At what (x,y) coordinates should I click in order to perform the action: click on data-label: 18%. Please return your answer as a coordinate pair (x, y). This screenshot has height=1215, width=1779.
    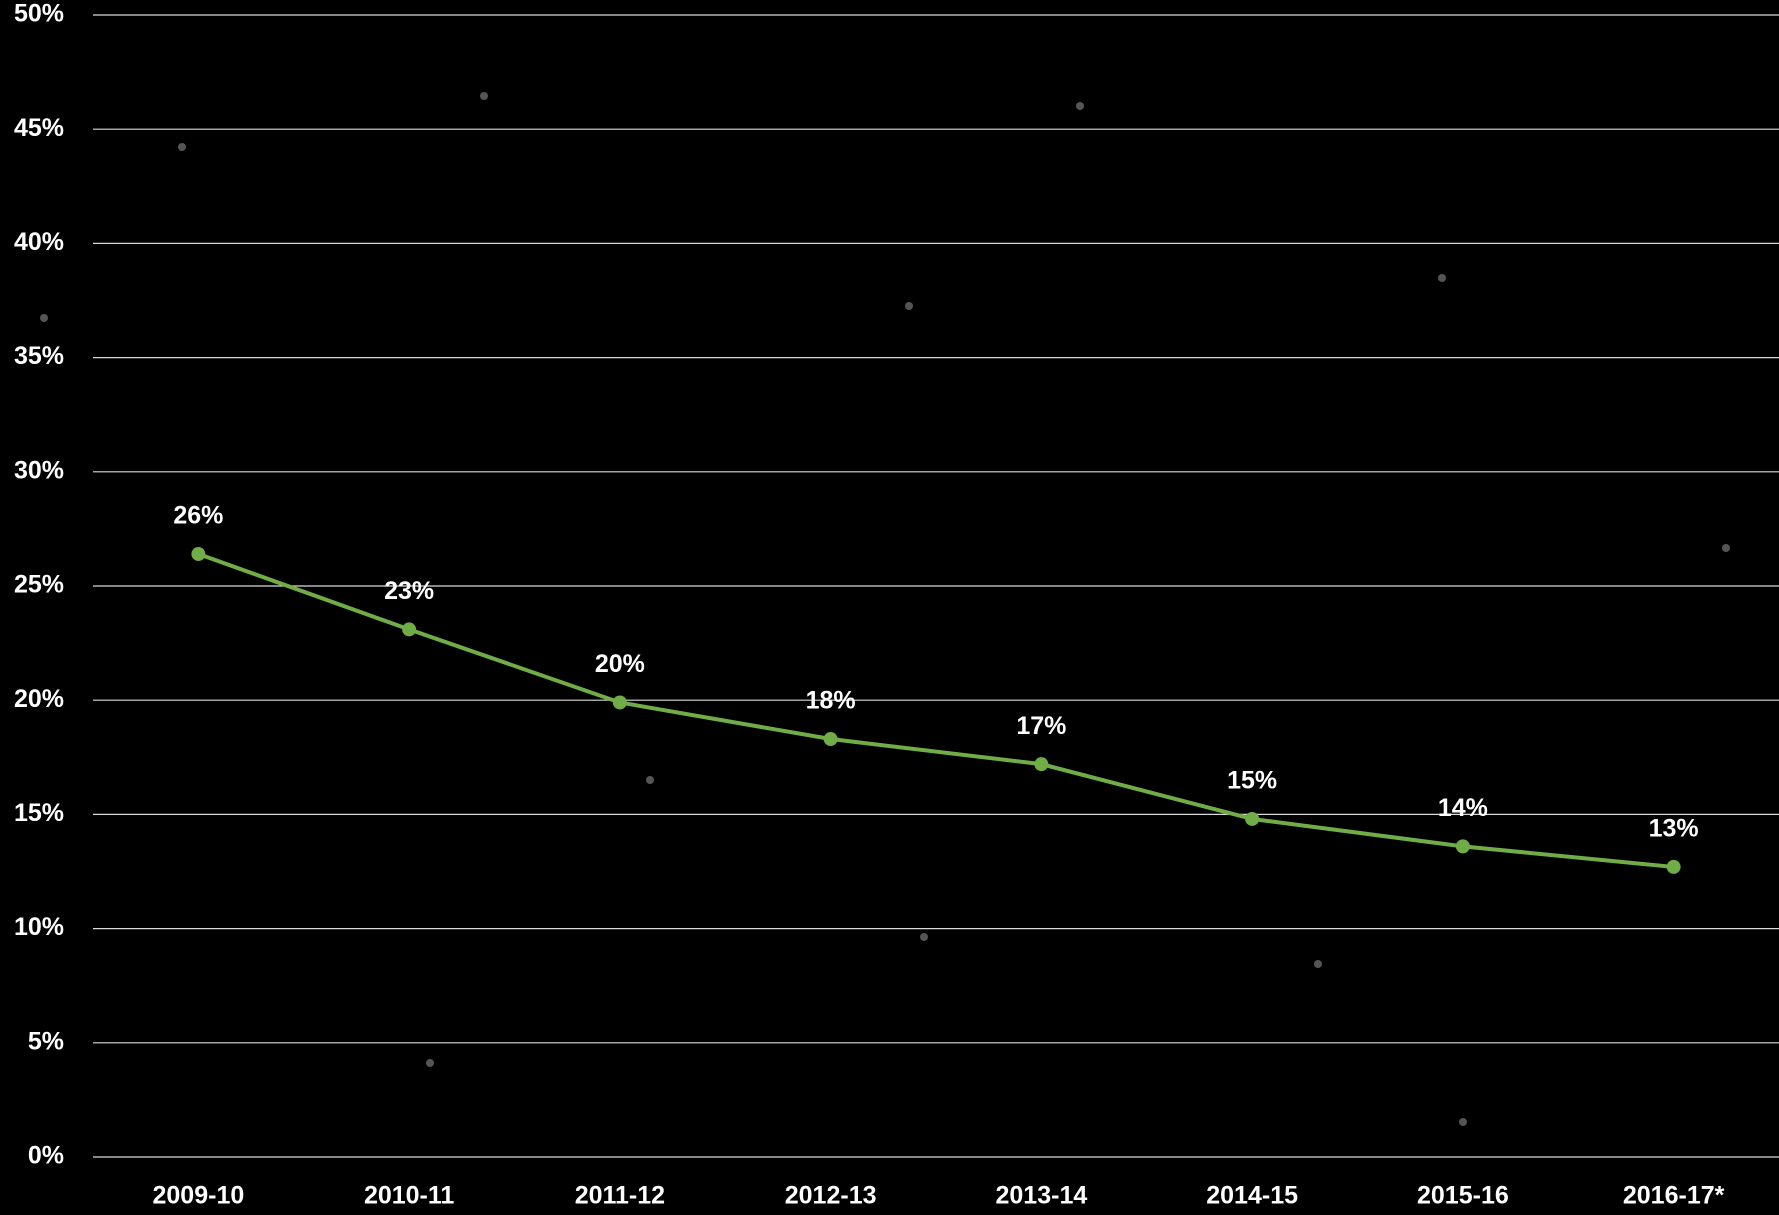
    Looking at the image, I should click on (831, 701).